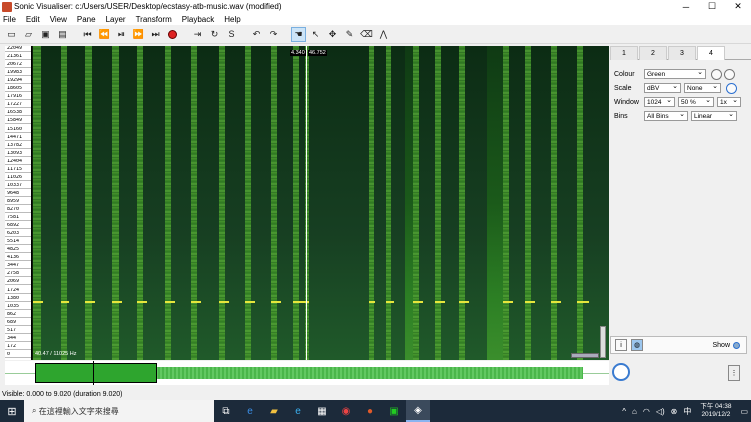 The height and width of the screenshot is (422, 751). What do you see at coordinates (687, 411) in the screenshot?
I see `language-icon: 中` at bounding box center [687, 411].